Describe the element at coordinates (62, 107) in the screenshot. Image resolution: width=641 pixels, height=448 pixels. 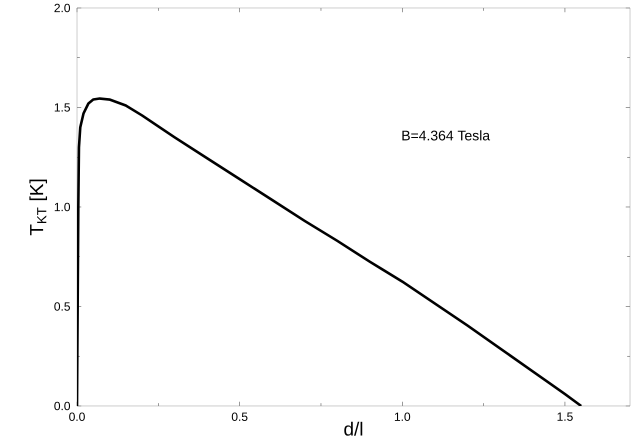
I see `y-tick-label: 1.5` at that location.